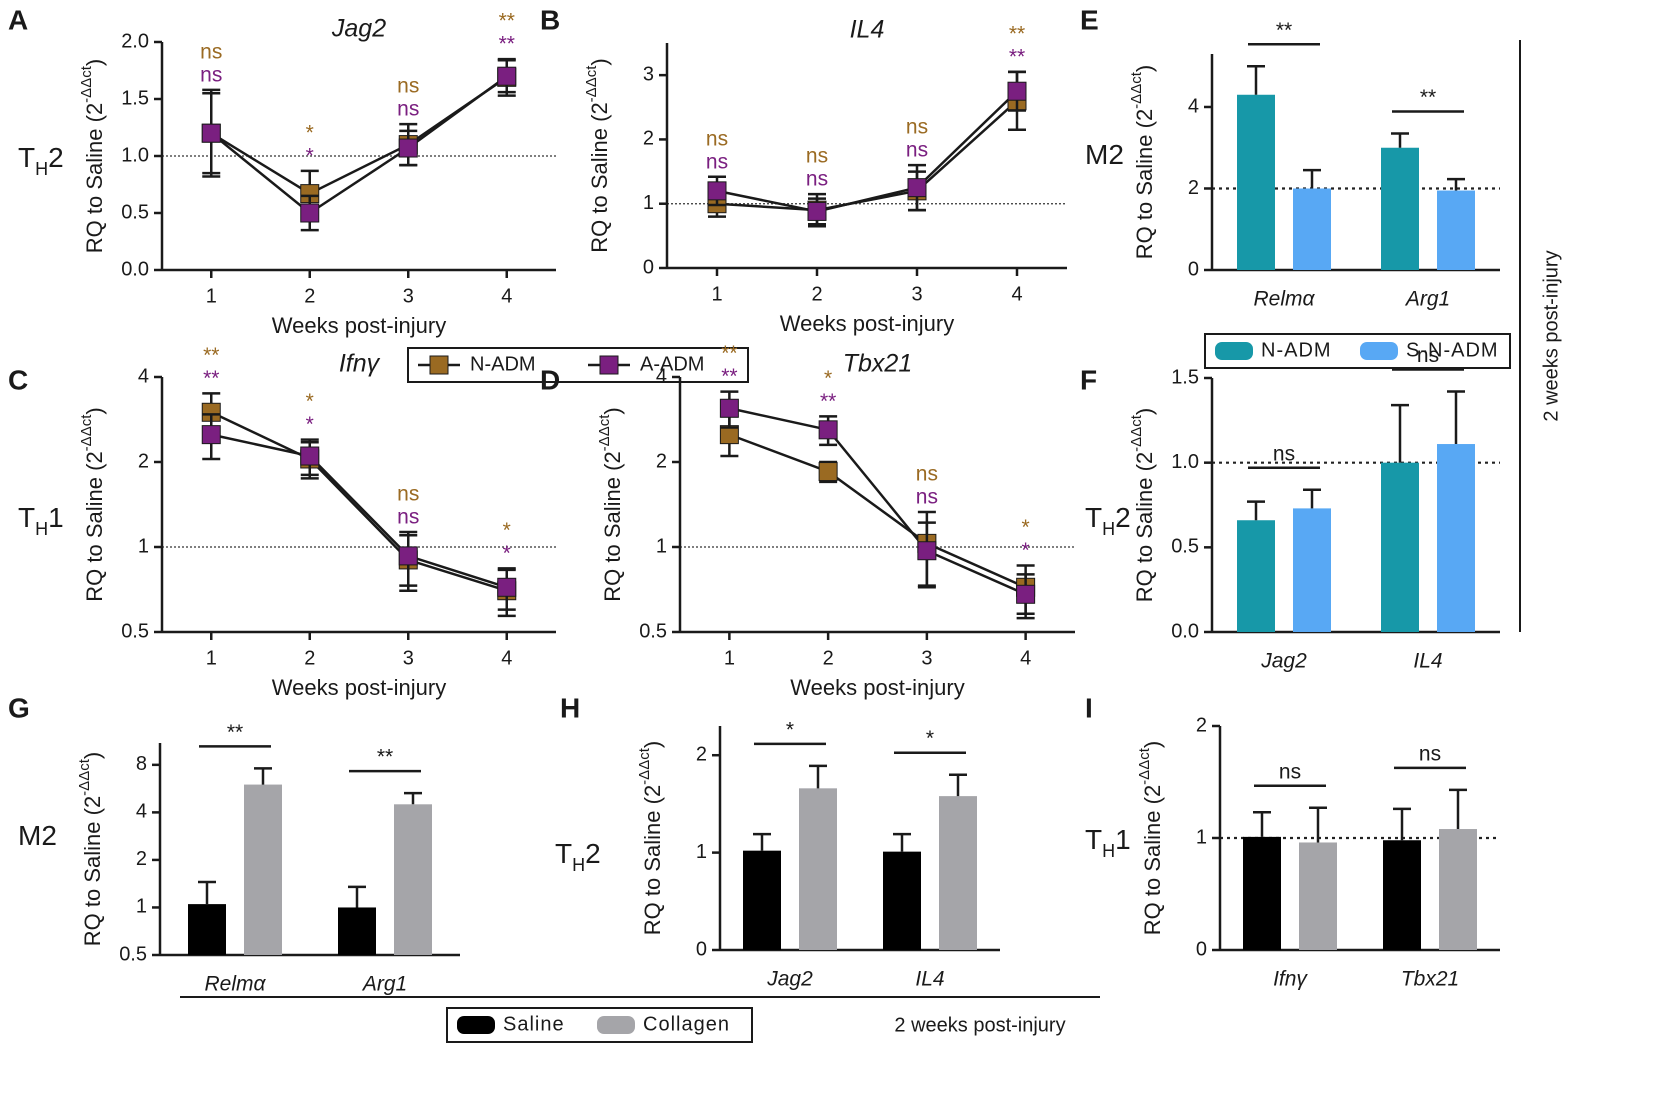 This screenshot has height=1109, width=1654. Describe the element at coordinates (816, 294) in the screenshot. I see `x-tick-label: 2` at that location.